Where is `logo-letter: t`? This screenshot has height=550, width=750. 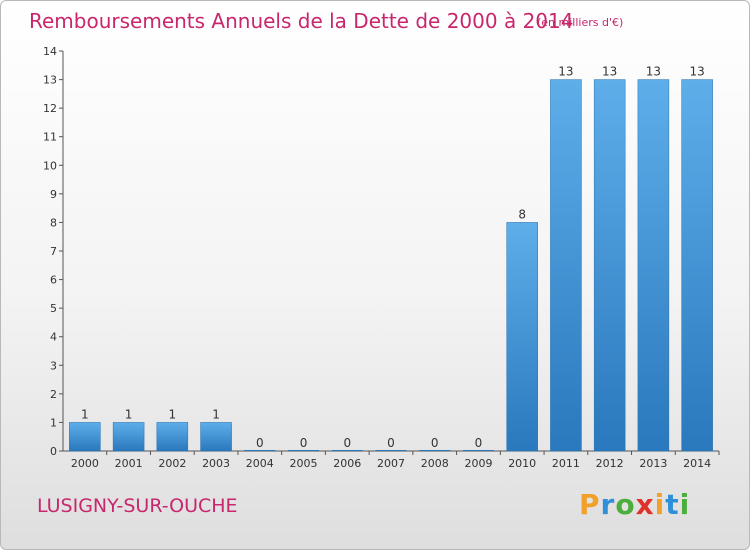
logo-letter: t is located at coordinates (672, 504).